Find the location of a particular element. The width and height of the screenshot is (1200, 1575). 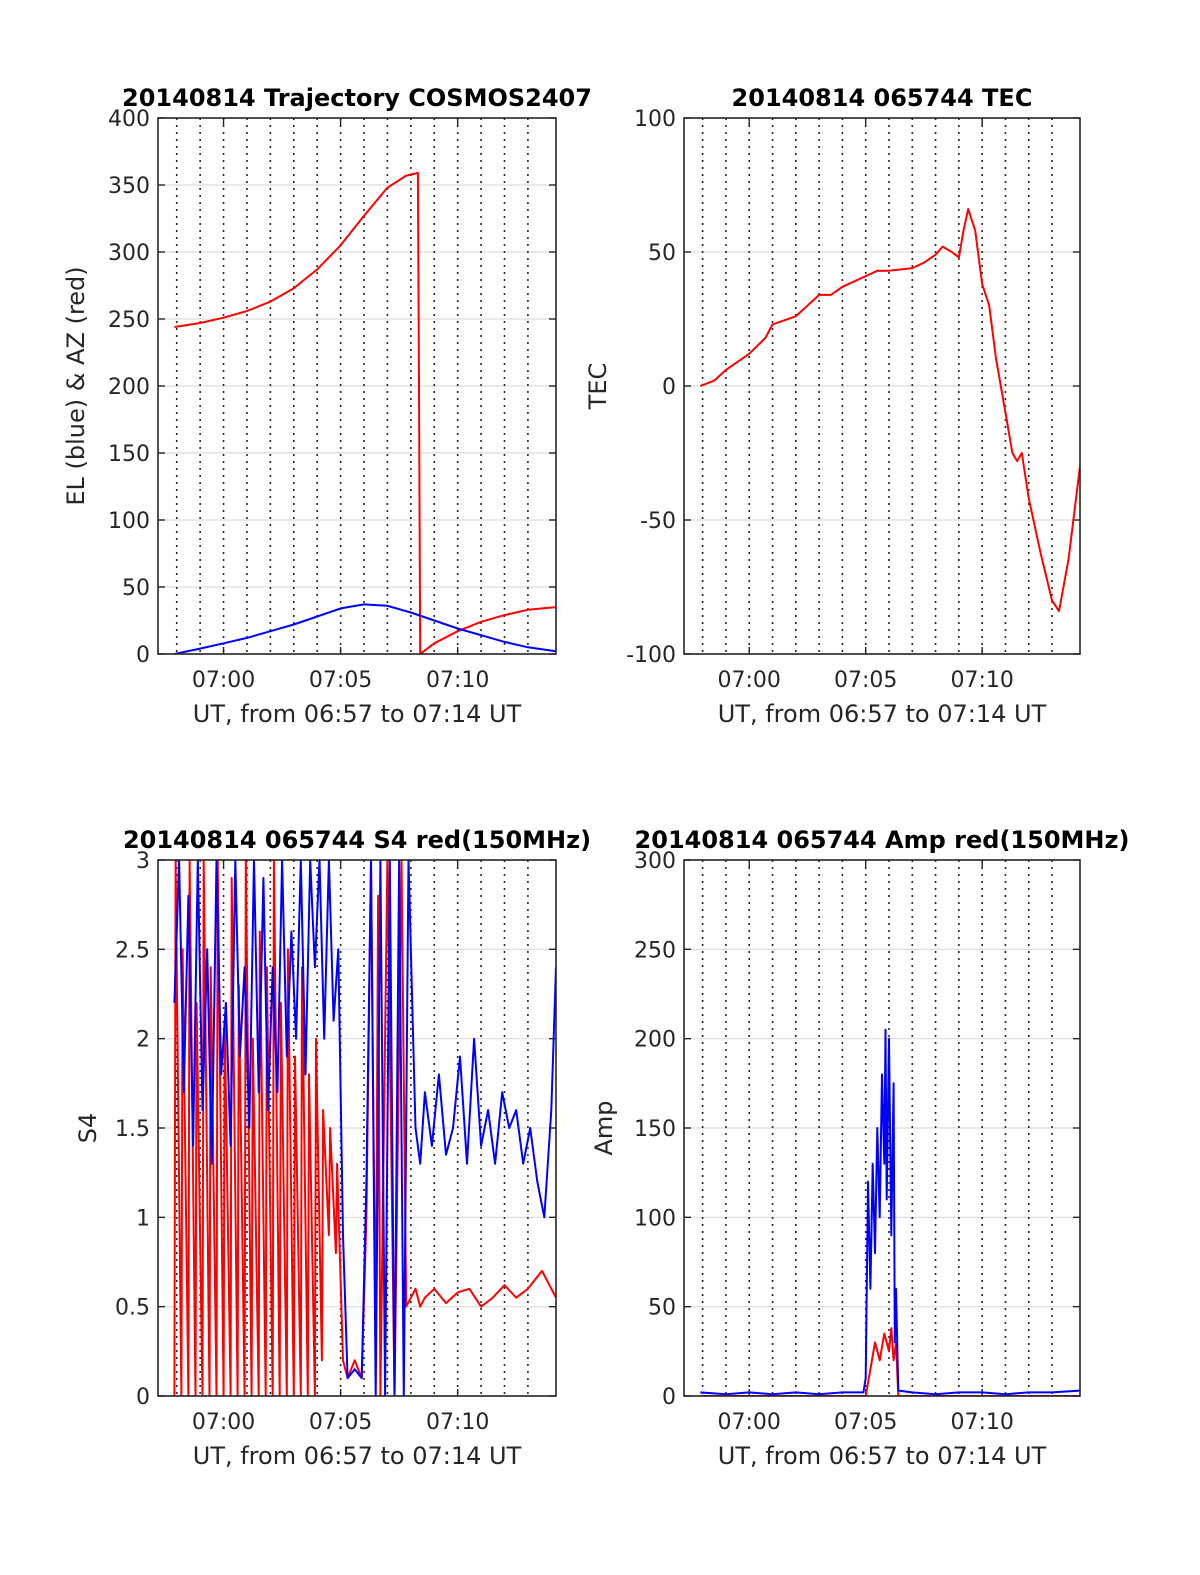

y-tick-label: -100 is located at coordinates (651, 655).